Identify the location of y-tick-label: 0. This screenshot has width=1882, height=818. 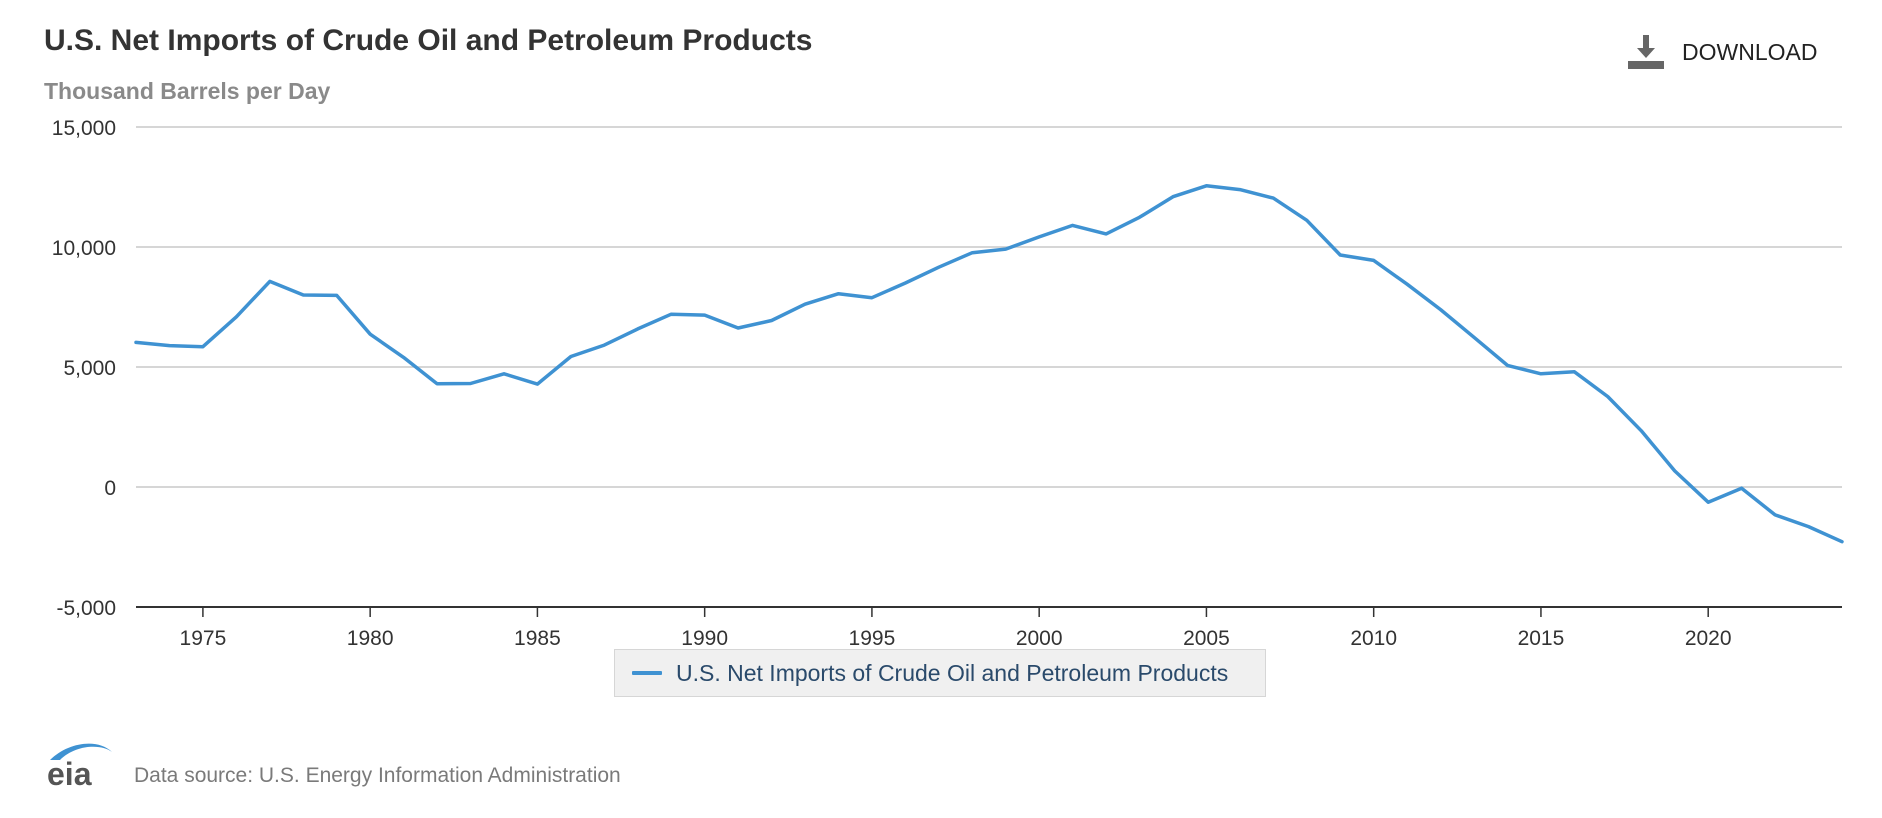
(110, 488).